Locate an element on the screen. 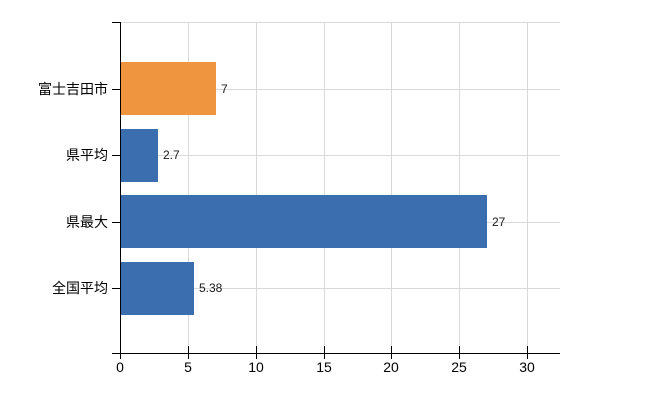 This screenshot has width=650, height=400. x-tick-label: 5 is located at coordinates (188, 367).